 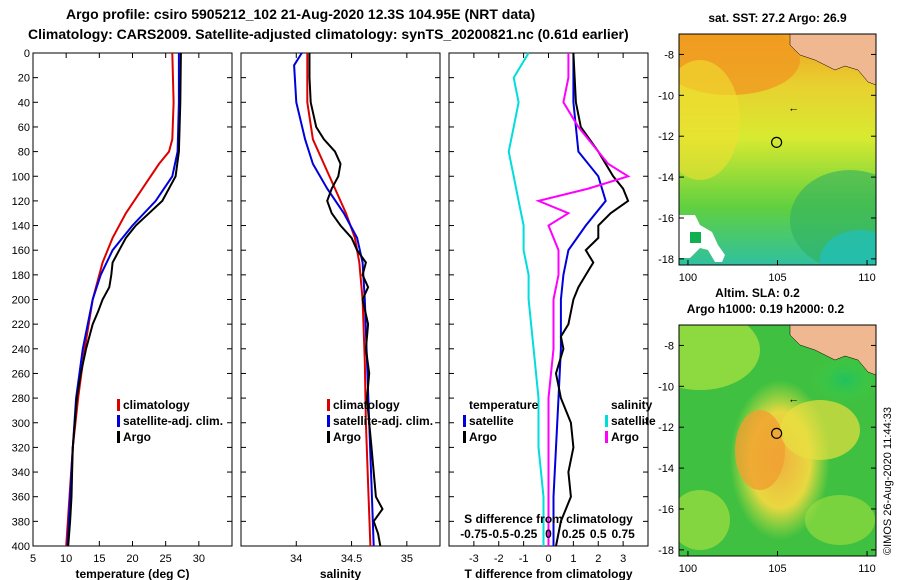 I want to click on sdiff-axis-label: S difference from climatology, so click(x=548, y=519).